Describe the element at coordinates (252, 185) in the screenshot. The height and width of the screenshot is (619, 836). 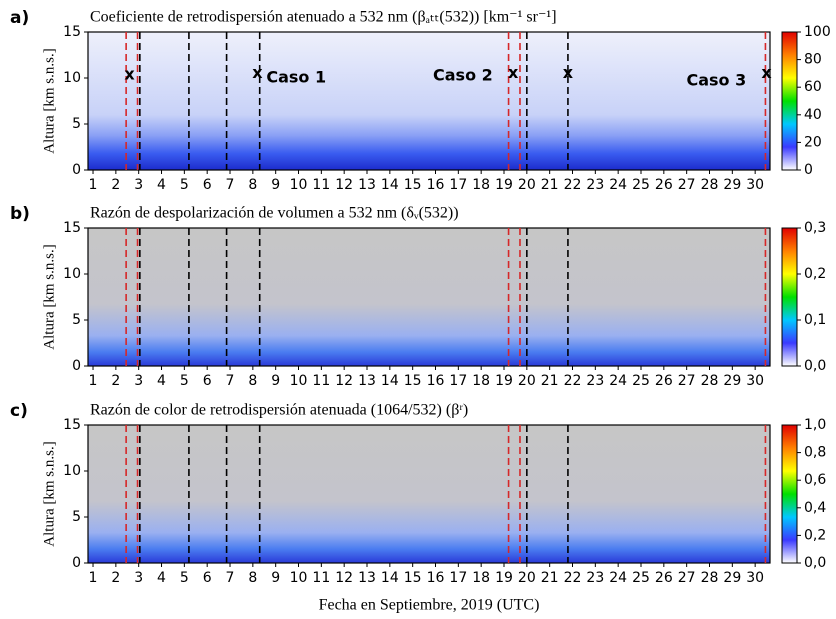
I see `x-tick-label: 8` at that location.